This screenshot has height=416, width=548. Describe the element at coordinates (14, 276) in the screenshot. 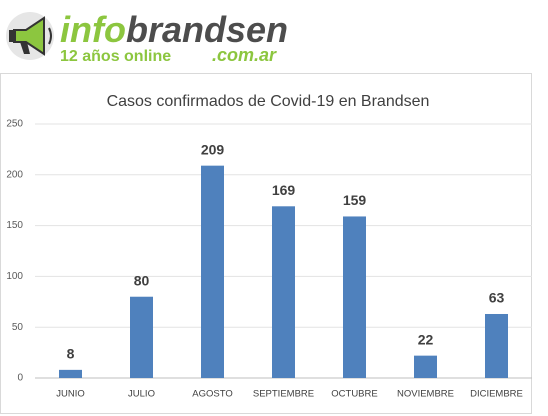

I see `y-tick-label: 100` at that location.